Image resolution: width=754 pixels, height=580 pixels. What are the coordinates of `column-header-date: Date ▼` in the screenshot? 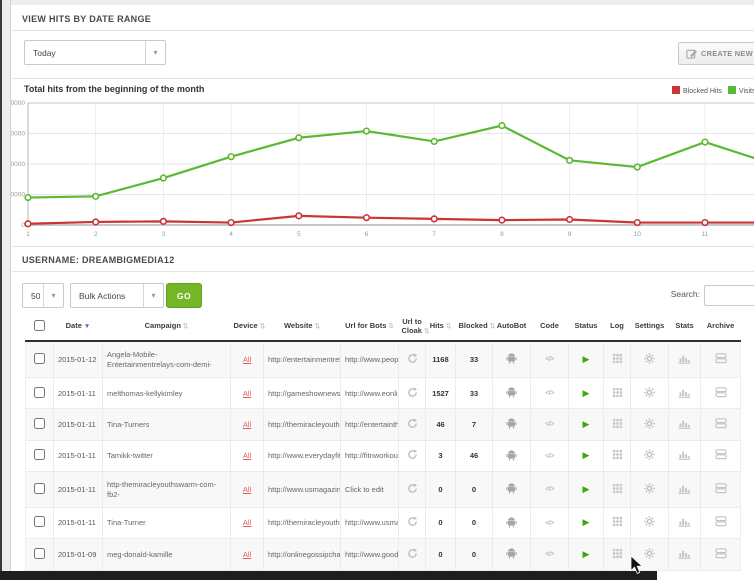 It's located at (78, 328).